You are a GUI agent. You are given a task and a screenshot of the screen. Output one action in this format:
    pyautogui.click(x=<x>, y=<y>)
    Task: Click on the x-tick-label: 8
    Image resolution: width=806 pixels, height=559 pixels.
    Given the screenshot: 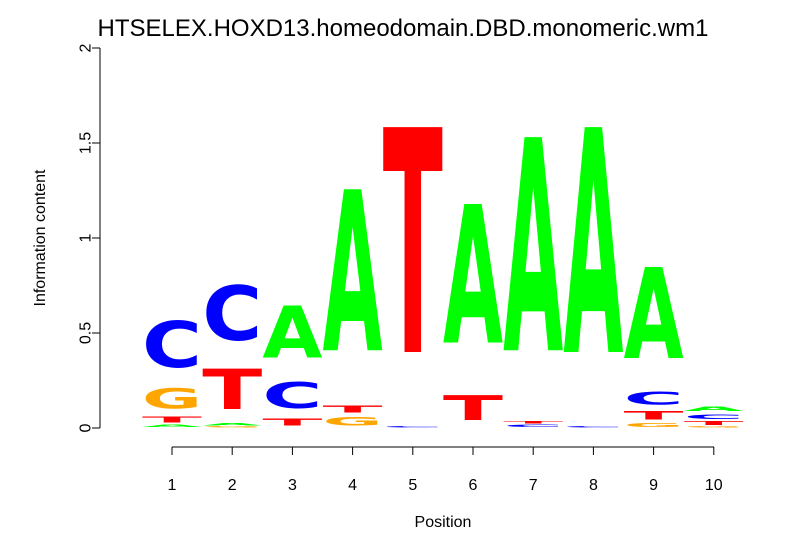 What is the action you would take?
    pyautogui.click(x=593, y=485)
    